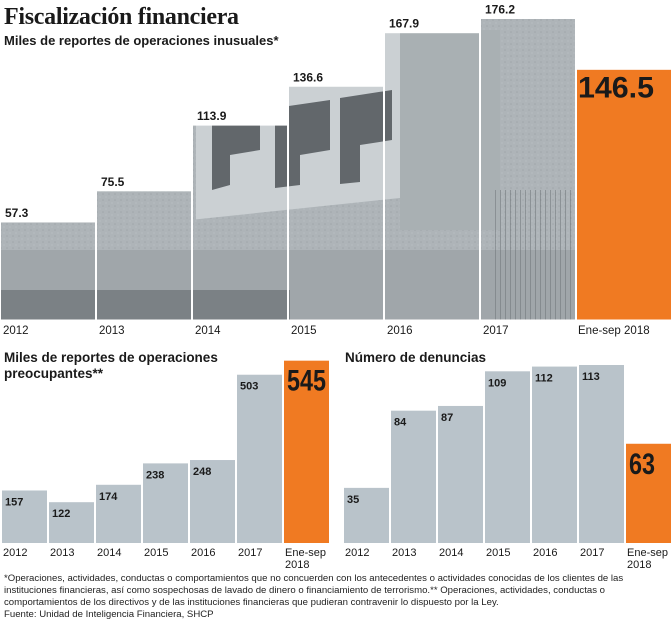 Image resolution: width=672 pixels, height=621 pixels. I want to click on chart1-value-label-4: 167.9, so click(404, 24).